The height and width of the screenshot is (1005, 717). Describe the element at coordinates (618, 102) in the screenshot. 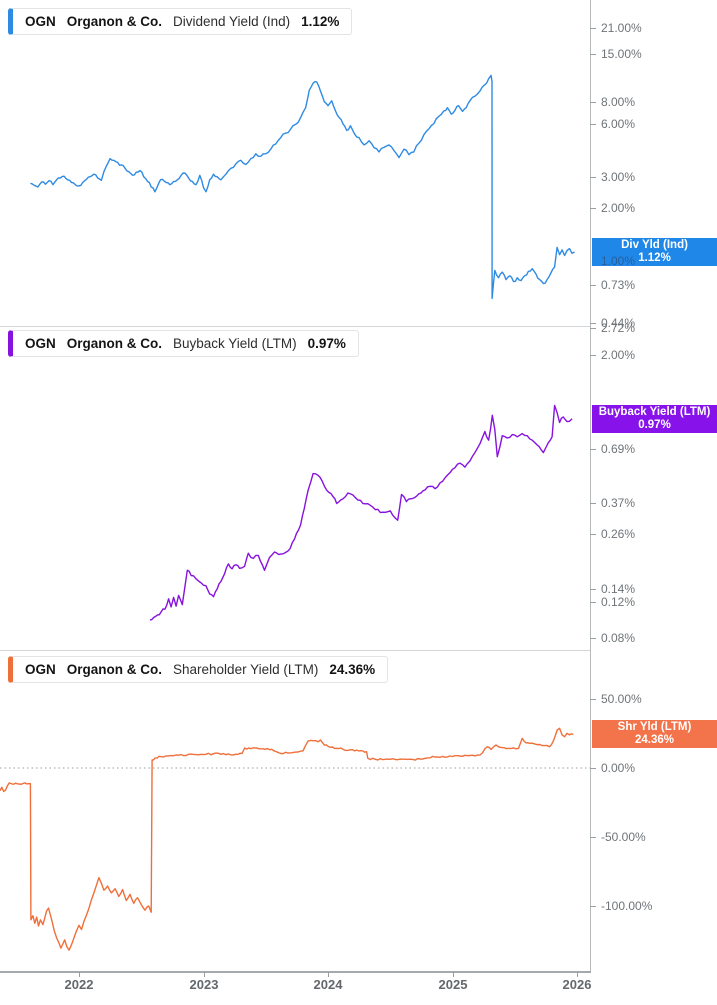

I see `y-axis-tick-label: 8.00%` at that location.